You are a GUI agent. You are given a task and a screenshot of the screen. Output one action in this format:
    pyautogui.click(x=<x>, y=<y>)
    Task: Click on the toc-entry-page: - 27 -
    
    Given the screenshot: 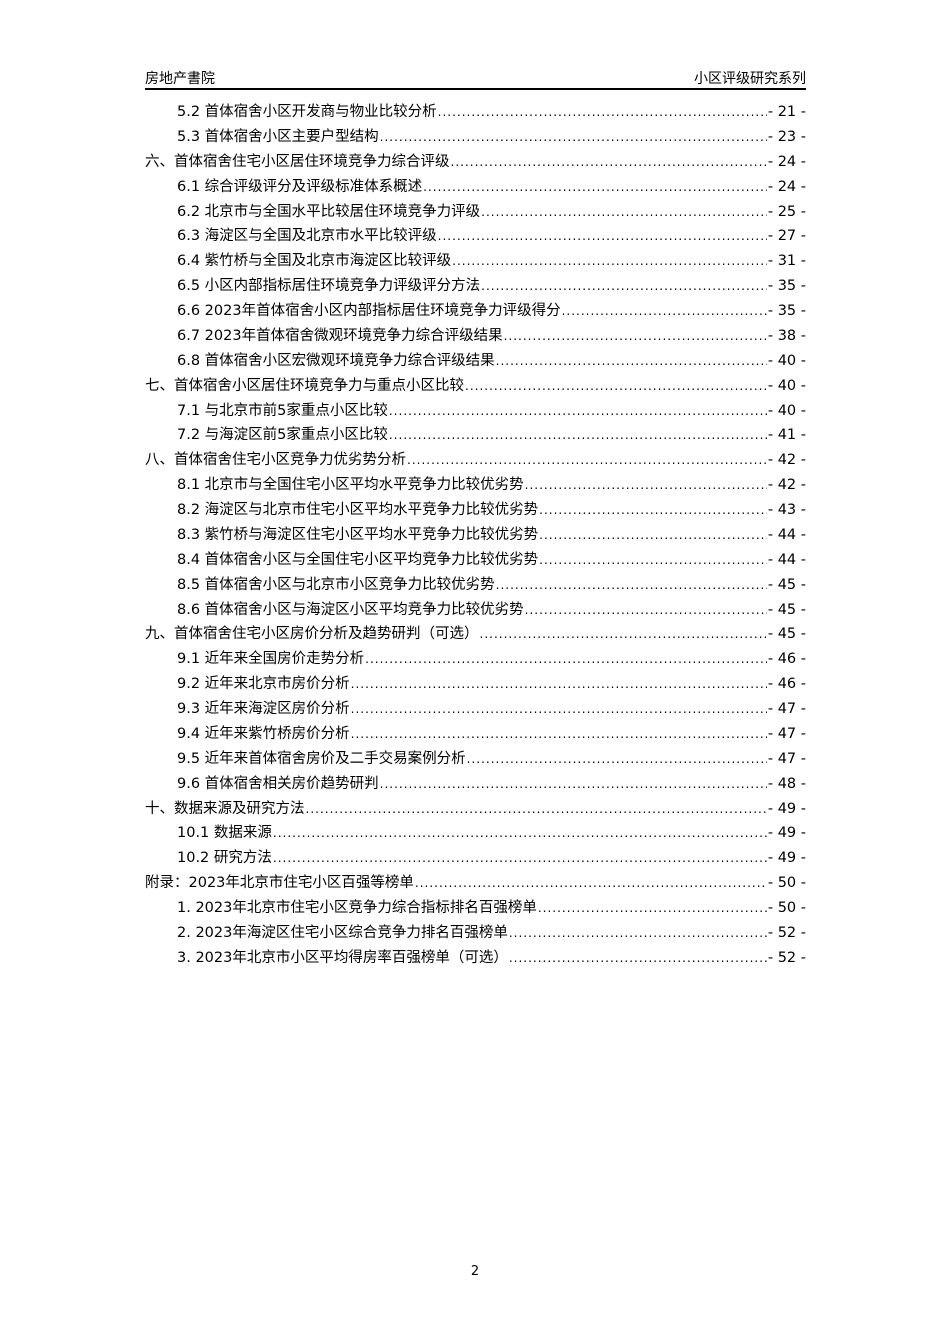 What is the action you would take?
    pyautogui.click(x=786, y=236)
    